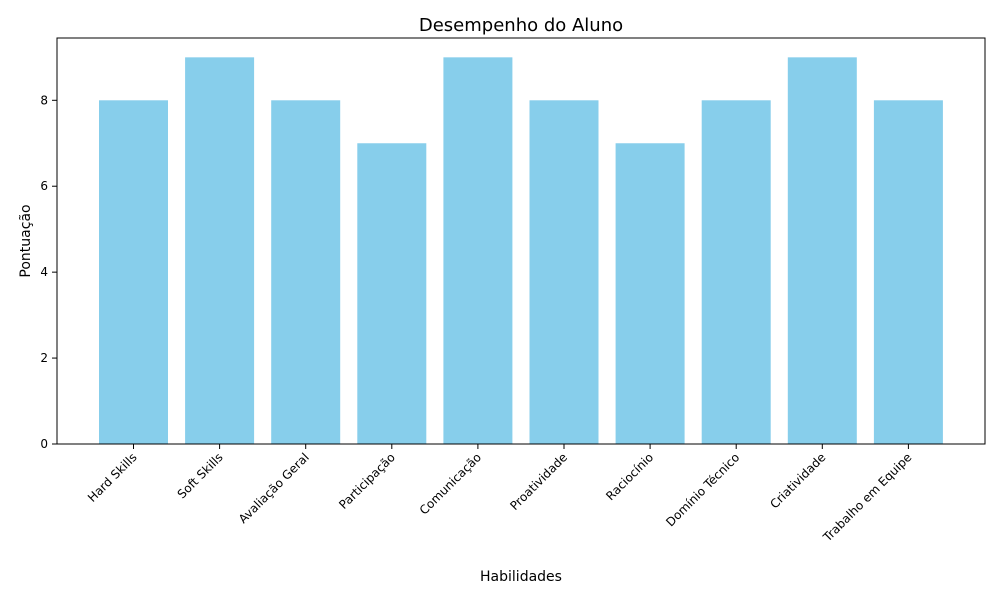 The height and width of the screenshot is (600, 1000). Describe the element at coordinates (521, 577) in the screenshot. I see `x-axis-label: Habilidades` at that location.